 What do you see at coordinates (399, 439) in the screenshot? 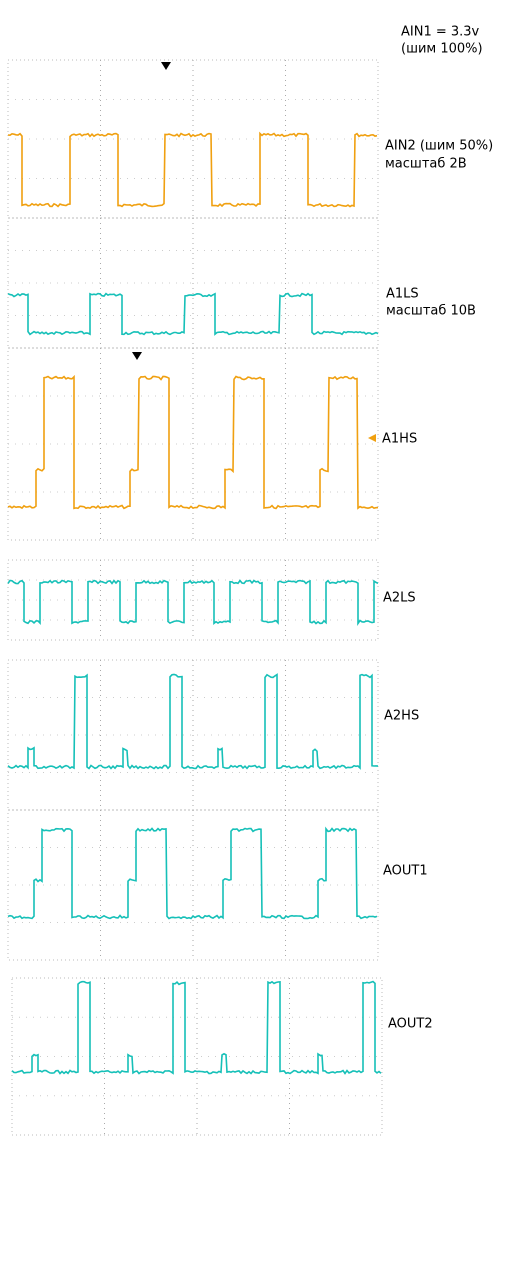
I see `label: A1HS` at bounding box center [399, 439].